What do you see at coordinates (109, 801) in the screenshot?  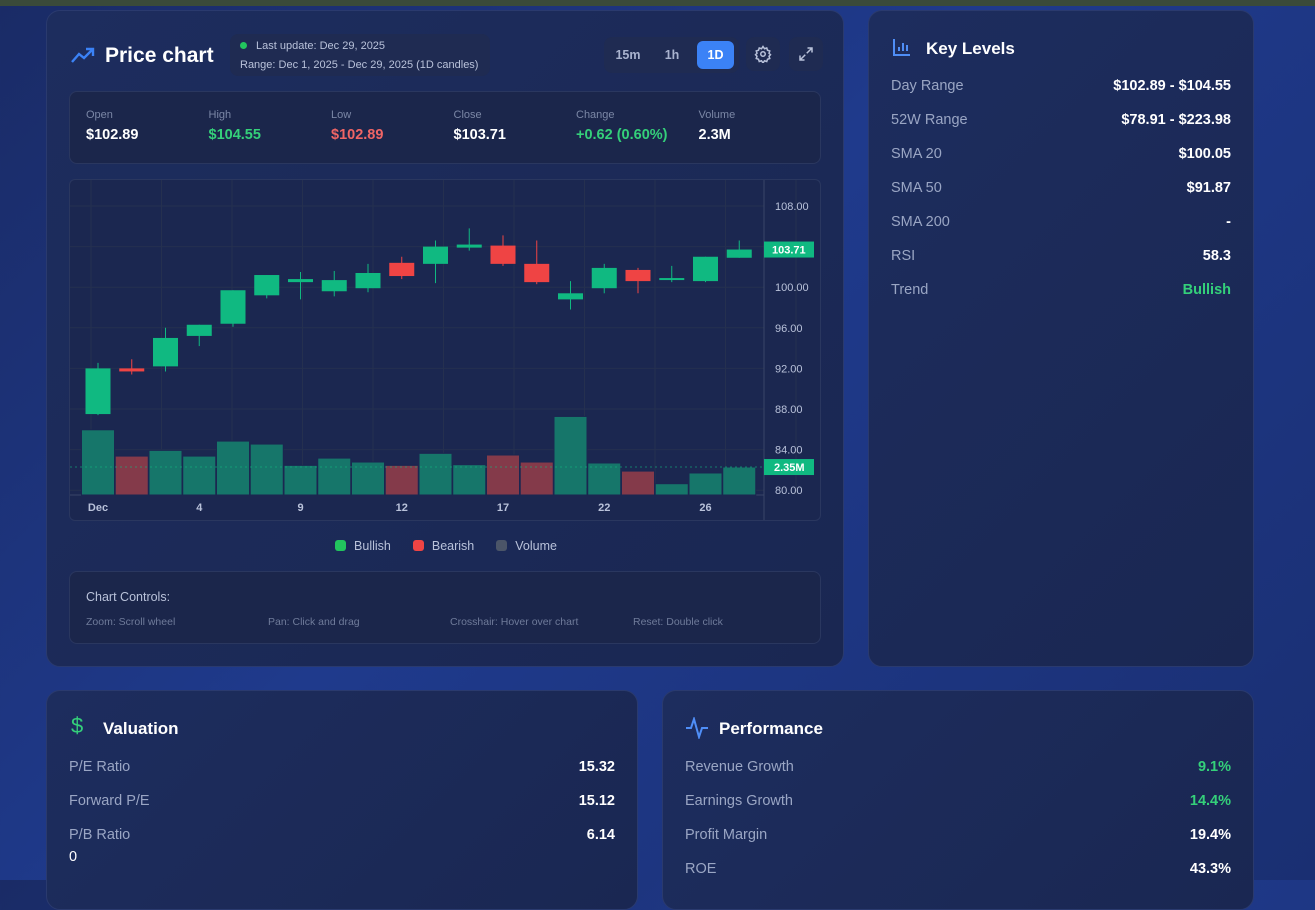 I see `metric-label: Forward P/E` at bounding box center [109, 801].